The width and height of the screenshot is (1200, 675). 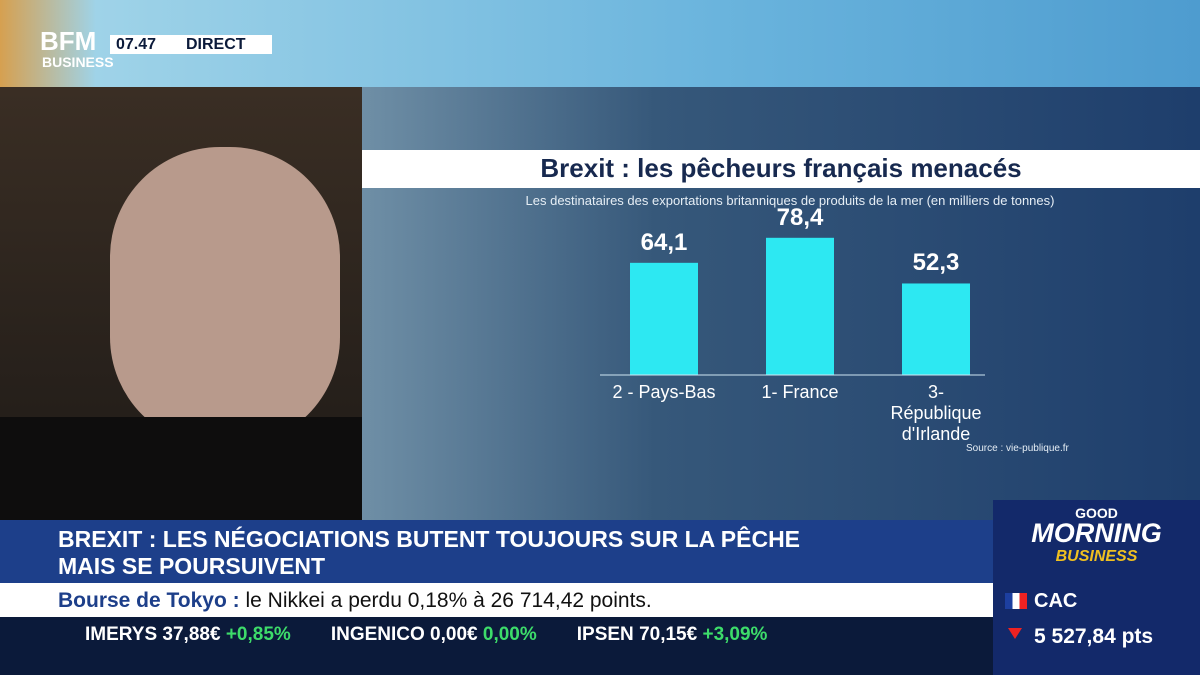 I want to click on stock-name: IPSEN, so click(x=605, y=634).